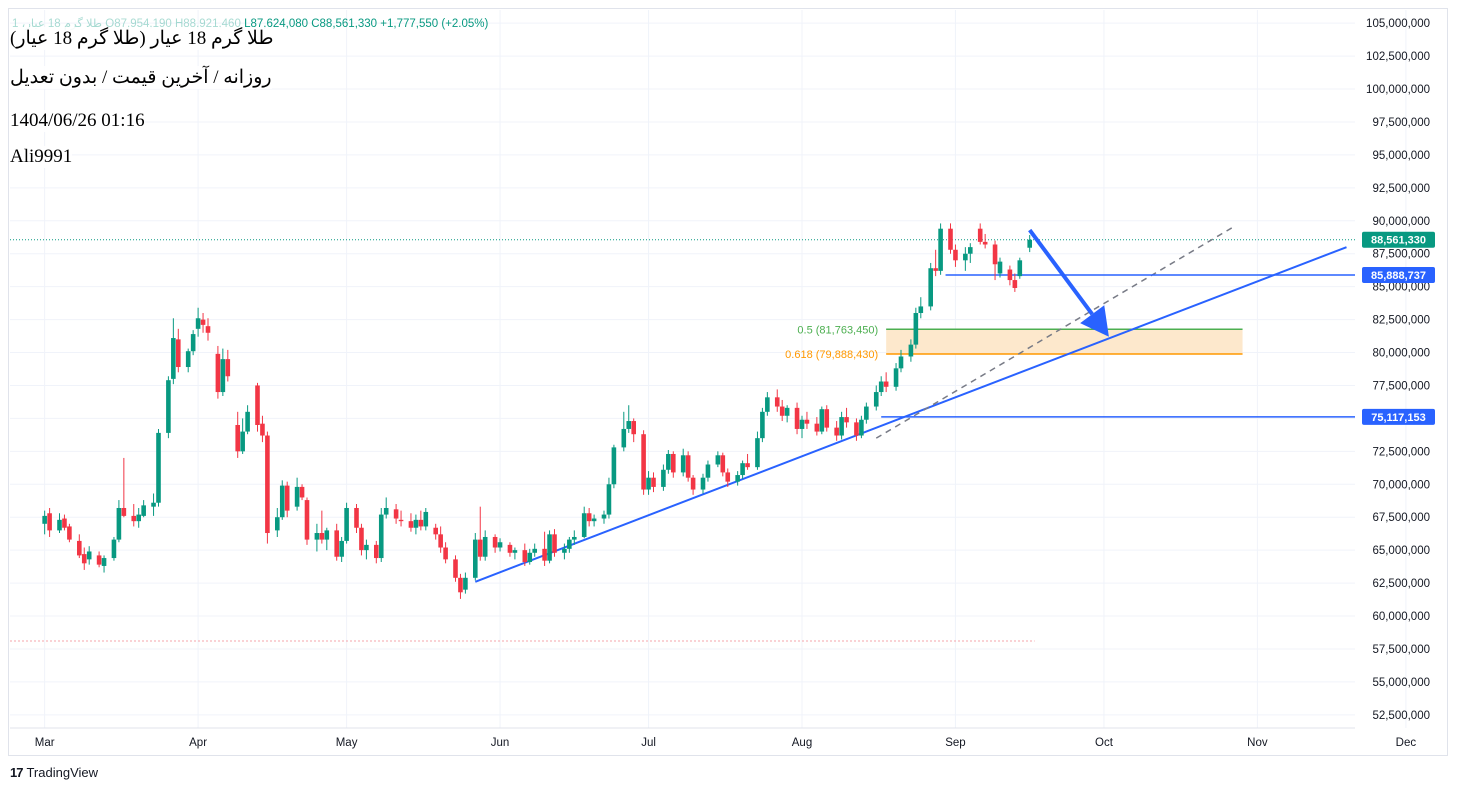  What do you see at coordinates (1401, 551) in the screenshot?
I see `y-tick-label: 65,000,000` at bounding box center [1401, 551].